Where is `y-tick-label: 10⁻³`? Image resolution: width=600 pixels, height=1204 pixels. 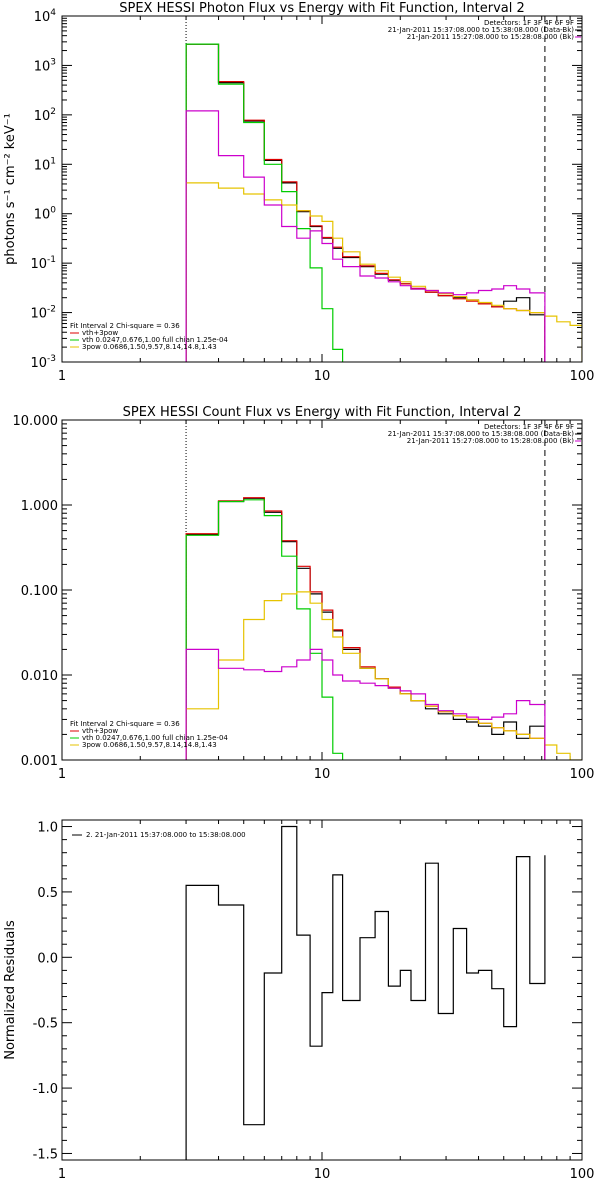
y-tick-label: 10⁻³ is located at coordinates (43, 362).